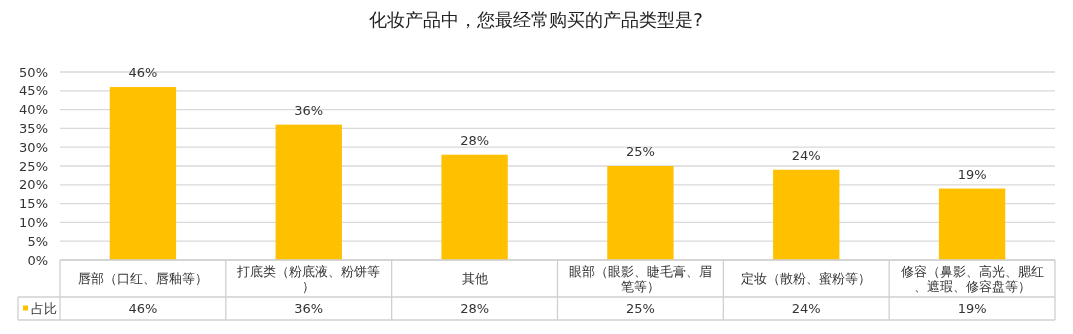  What do you see at coordinates (475, 308) in the screenshot?
I see `data-label: 28%` at bounding box center [475, 308].